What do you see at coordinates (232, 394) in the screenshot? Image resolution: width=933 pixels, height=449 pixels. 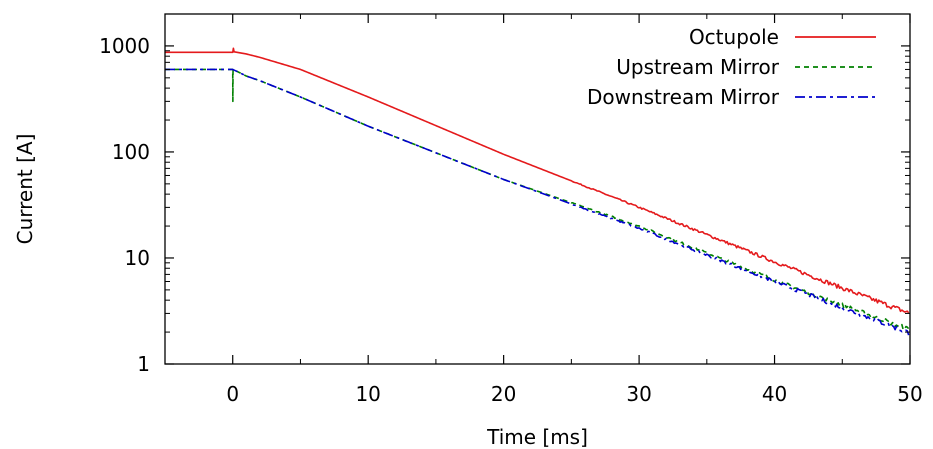 I see `x-tick-label: 0` at bounding box center [232, 394].